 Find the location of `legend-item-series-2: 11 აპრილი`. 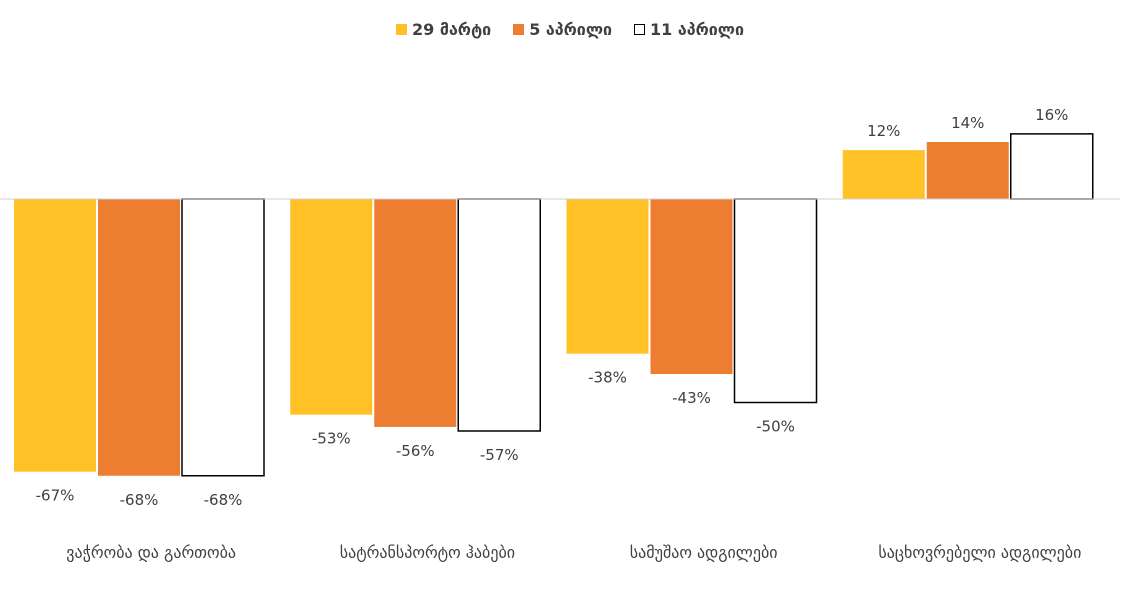

legend-item-series-2: 11 აპრილი is located at coordinates (689, 29).